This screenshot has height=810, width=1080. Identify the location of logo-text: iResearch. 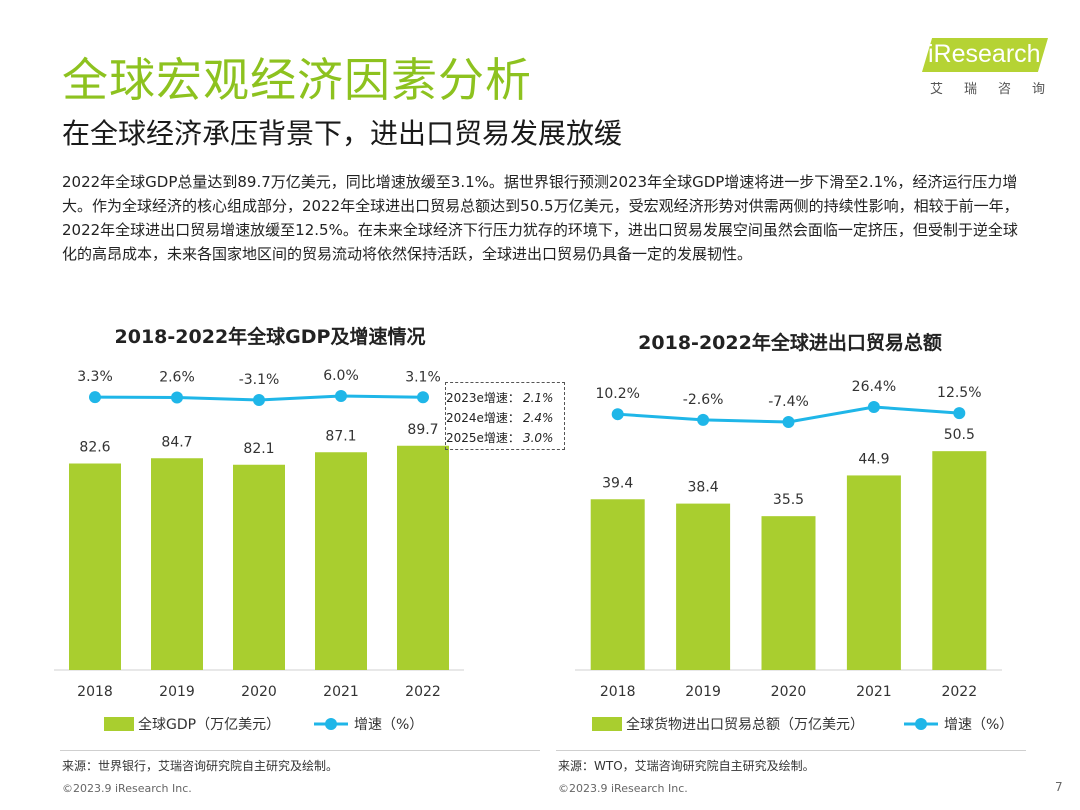
(984, 54).